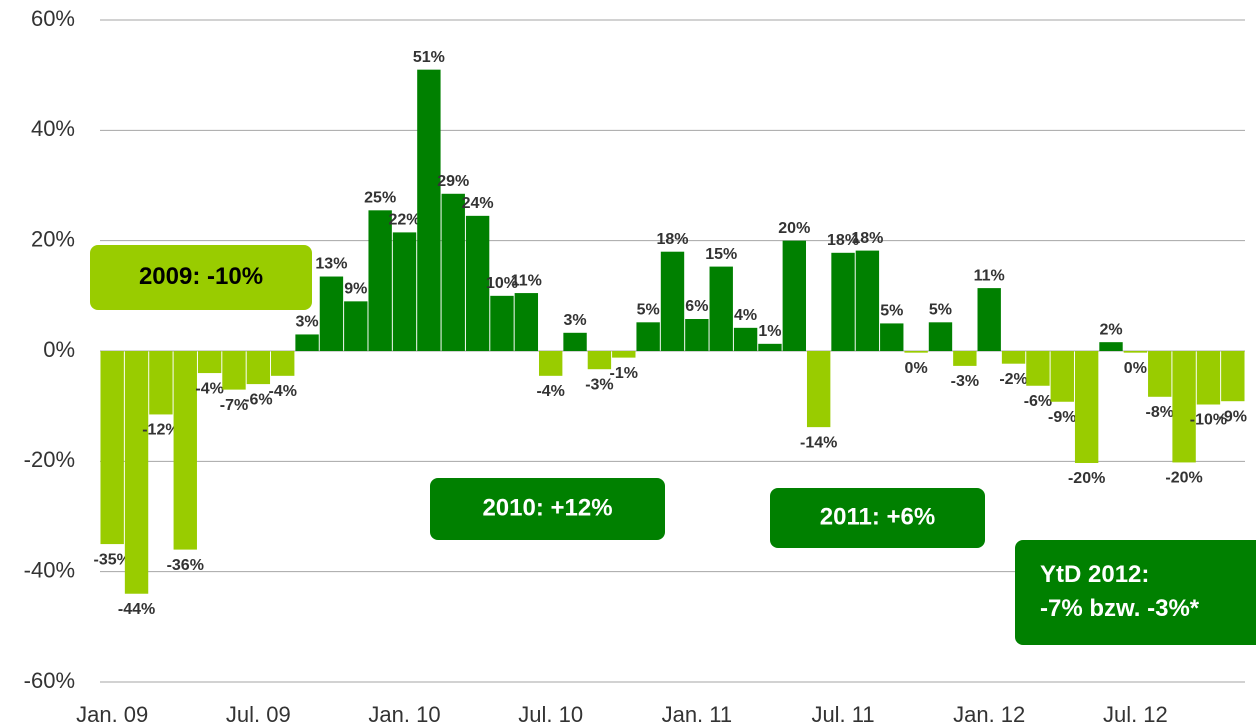  Describe the element at coordinates (380, 198) in the screenshot. I see `value-label: 25%` at that location.